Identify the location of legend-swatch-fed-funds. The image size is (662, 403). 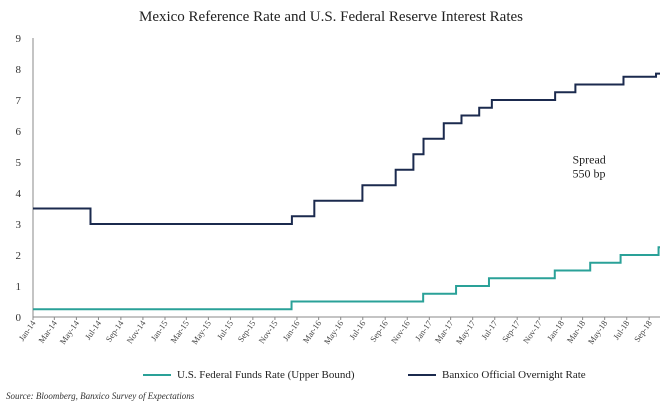
(157, 375).